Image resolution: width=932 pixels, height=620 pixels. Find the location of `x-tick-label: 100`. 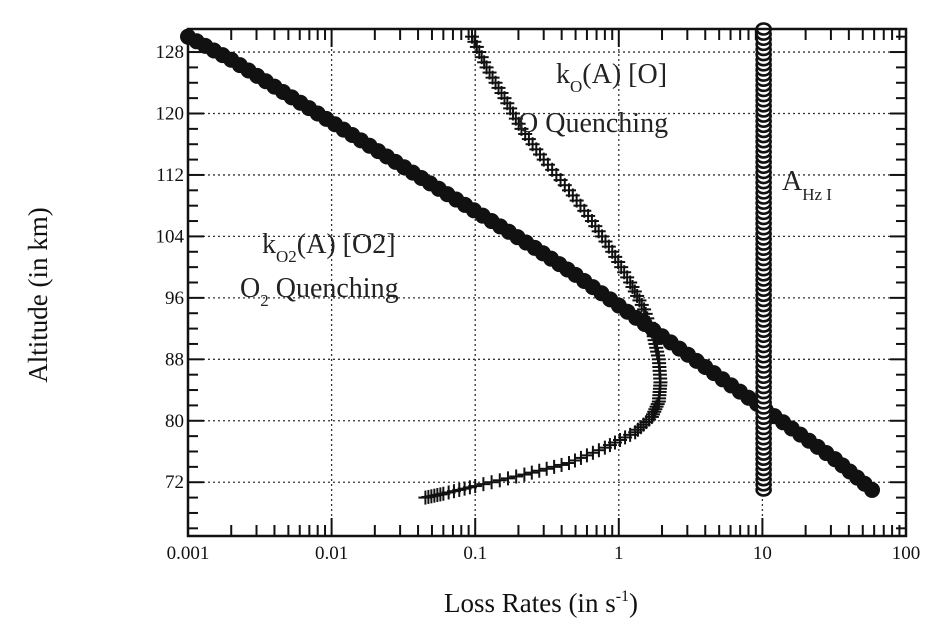

x-tick-label: 100 is located at coordinates (906, 553).